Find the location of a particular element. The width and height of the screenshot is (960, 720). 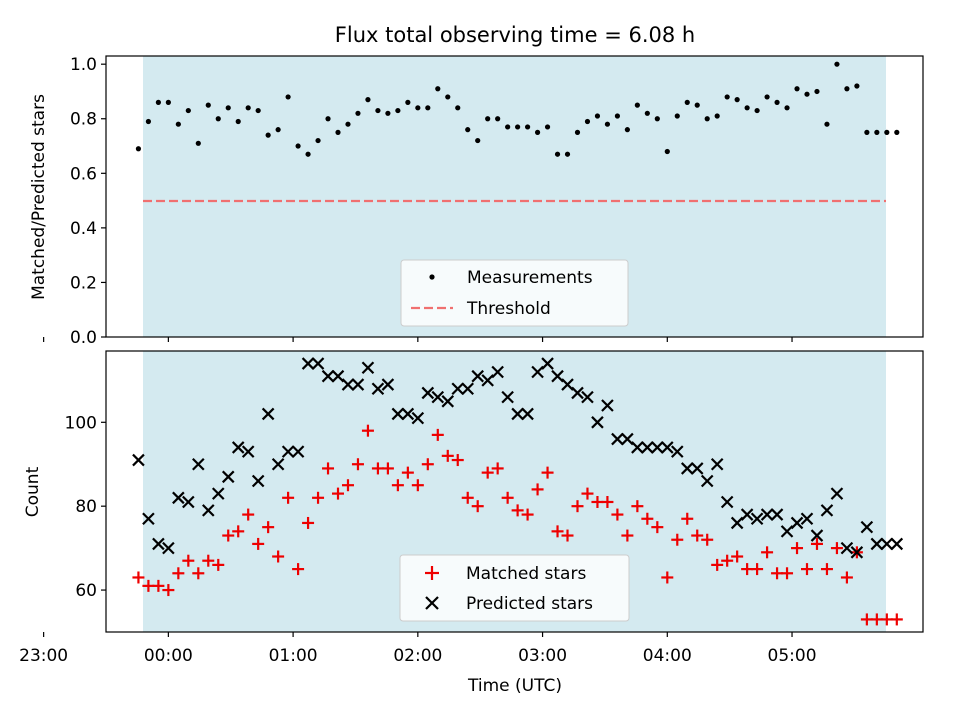

bottom-y-axis-label: Count is located at coordinates (33, 491).